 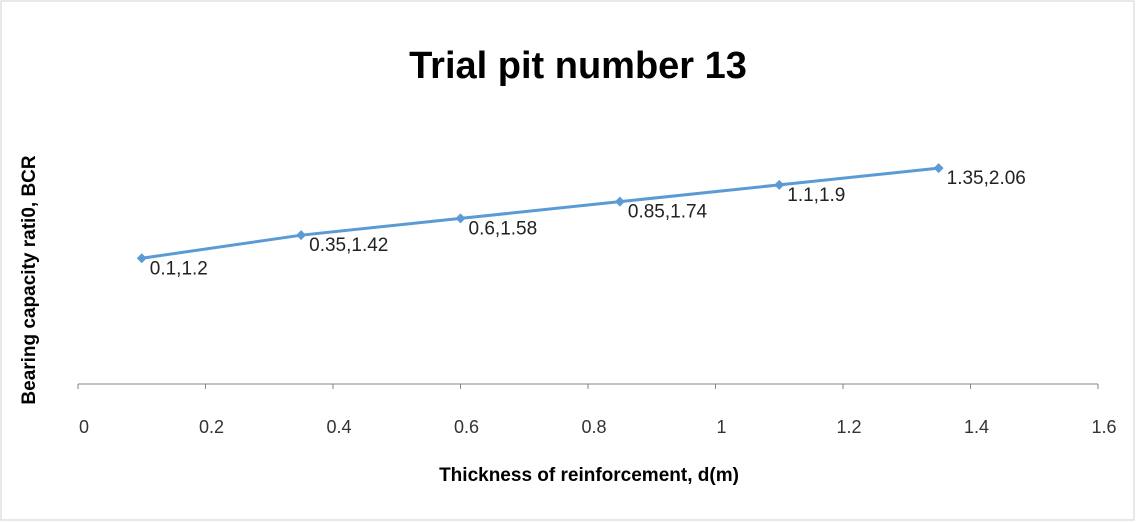 What do you see at coordinates (211, 427) in the screenshot?
I see `x-tick-label: 0.2` at bounding box center [211, 427].